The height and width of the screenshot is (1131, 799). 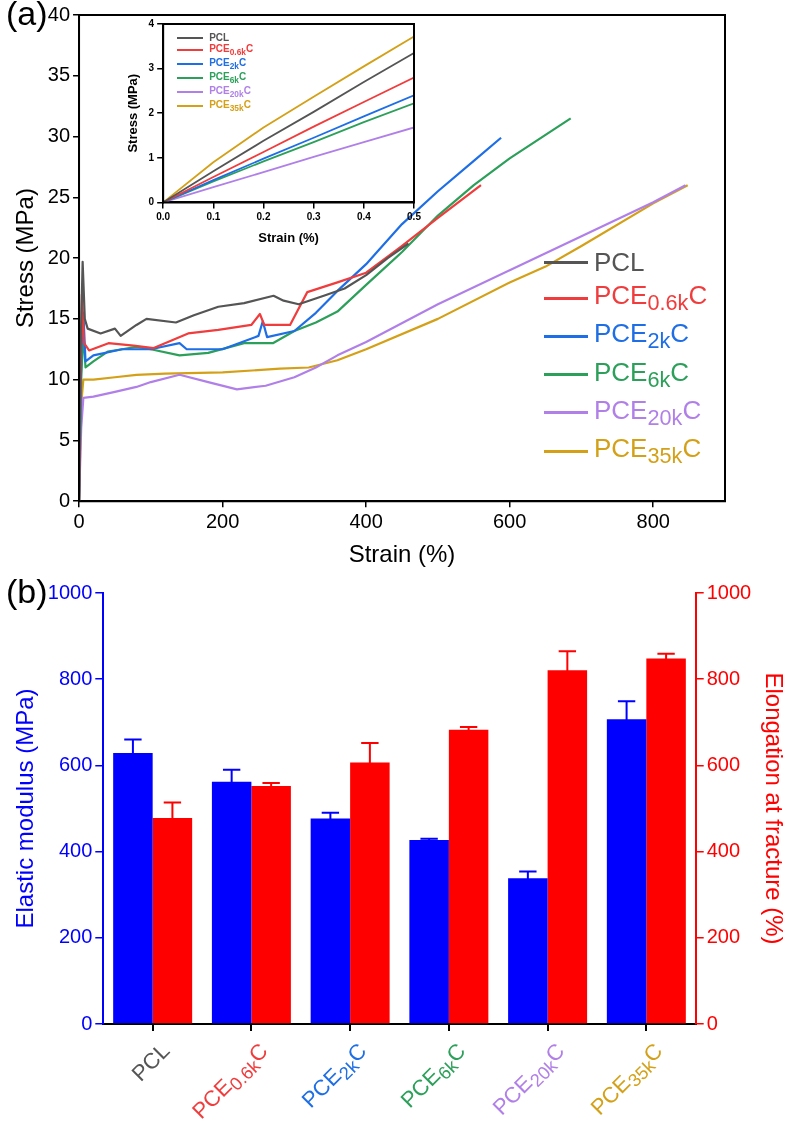 I want to click on x-tick-label: 400, so click(x=366, y=520).